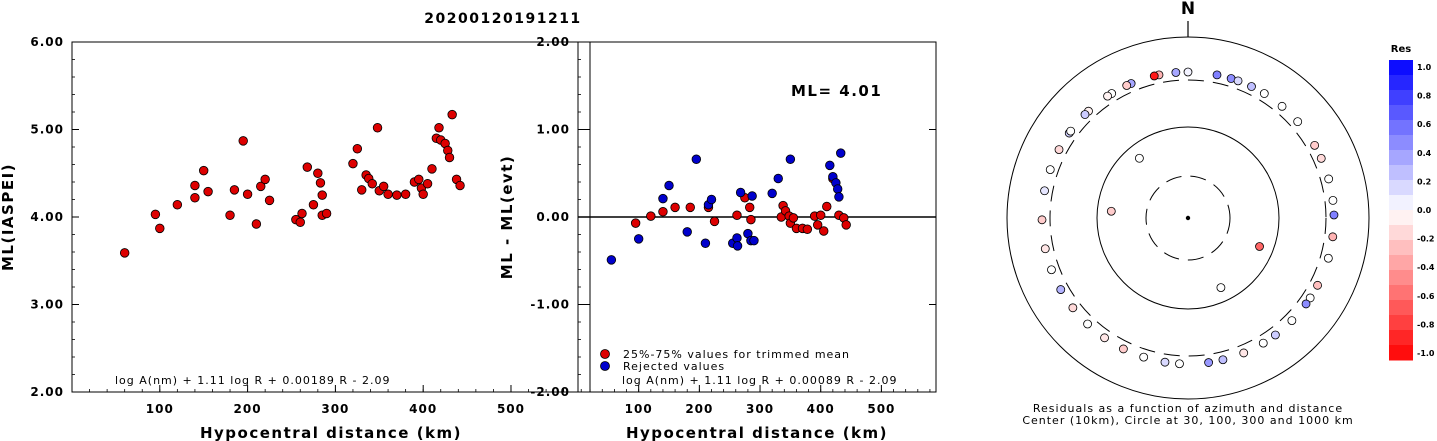 The width and height of the screenshot is (1437, 441). What do you see at coordinates (728, 206) in the screenshot?
I see `residual-data-points` at bounding box center [728, 206].